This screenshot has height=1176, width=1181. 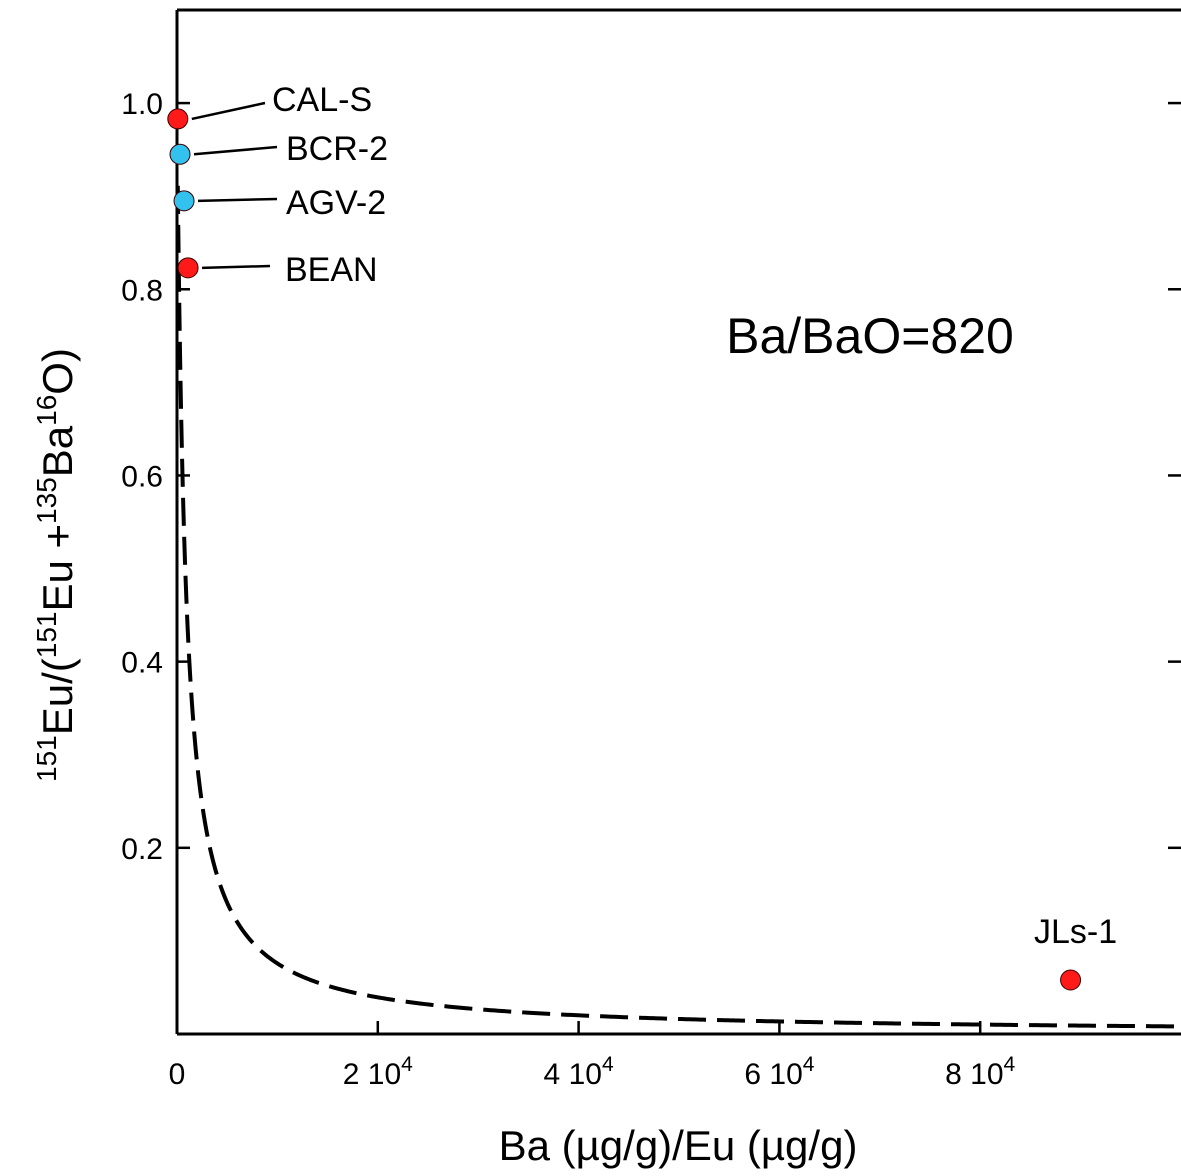 What do you see at coordinates (177, 1074) in the screenshot?
I see `x-tick-label: 0` at bounding box center [177, 1074].